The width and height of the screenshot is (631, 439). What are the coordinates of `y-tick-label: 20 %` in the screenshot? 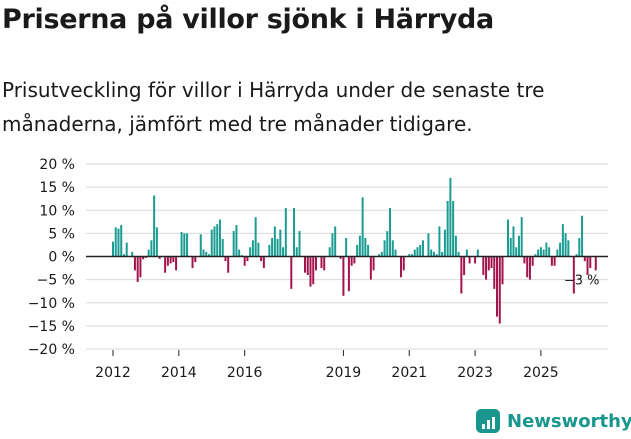 It's located at (57, 165).